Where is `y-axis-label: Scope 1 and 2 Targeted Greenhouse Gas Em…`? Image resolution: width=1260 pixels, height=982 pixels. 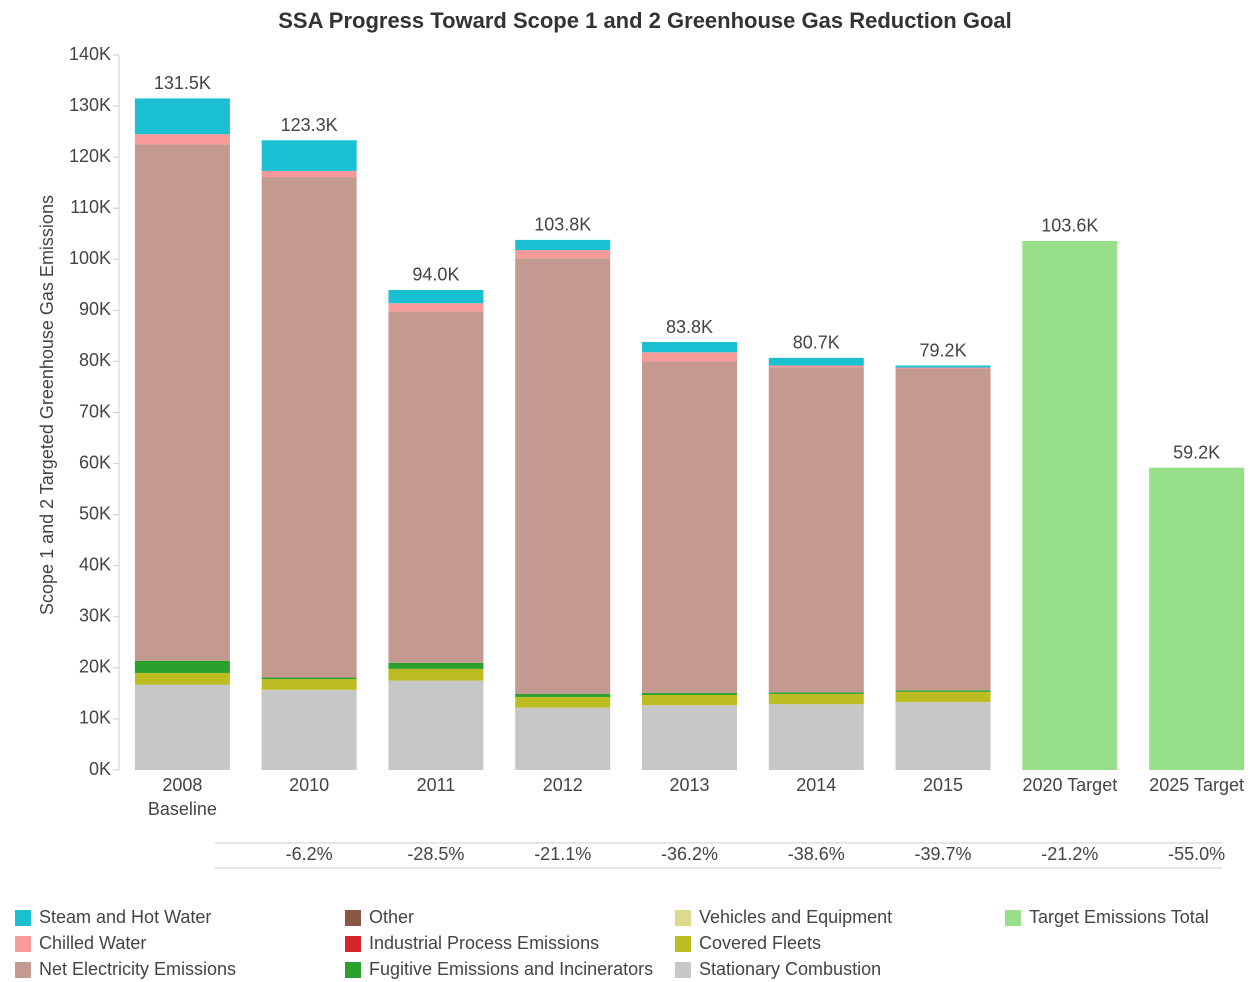
y-axis-label: Scope 1 and 2 Targeted Greenhouse Gas Em… is located at coordinates (47, 405).